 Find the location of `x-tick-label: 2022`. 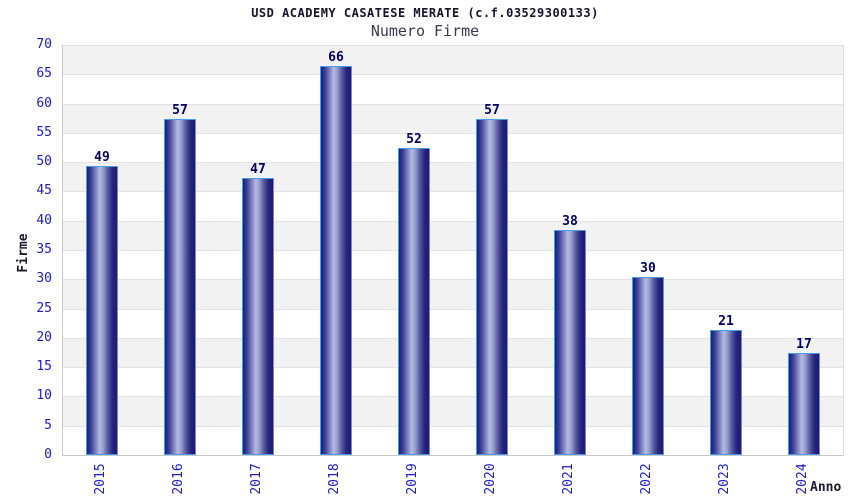

x-tick-label: 2022 is located at coordinates (646, 479).